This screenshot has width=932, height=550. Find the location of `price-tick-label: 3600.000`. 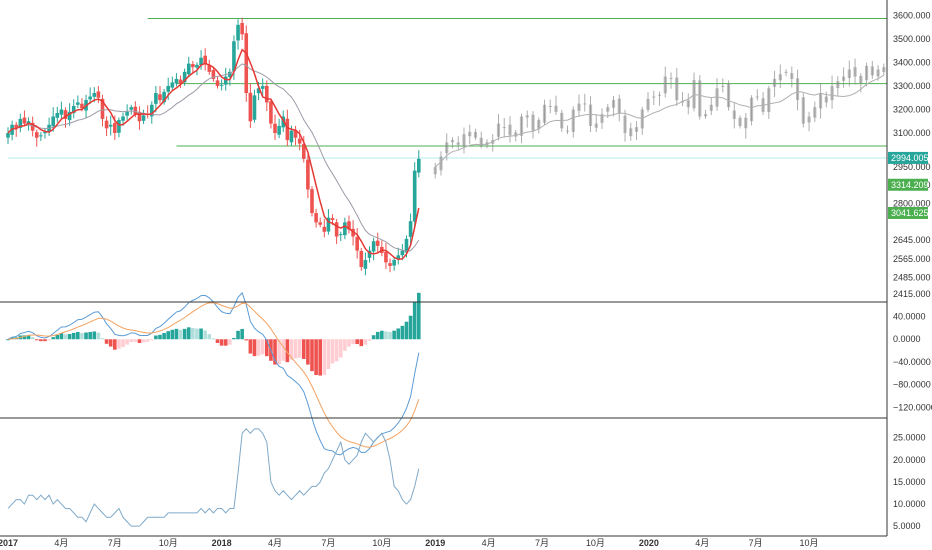

price-tick-label: 3600.000 is located at coordinates (912, 15).